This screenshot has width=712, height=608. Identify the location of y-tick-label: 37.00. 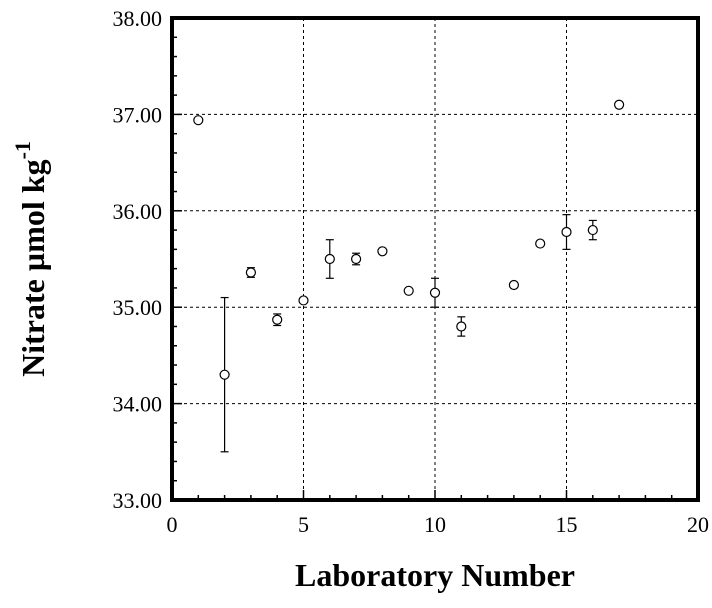
(138, 114).